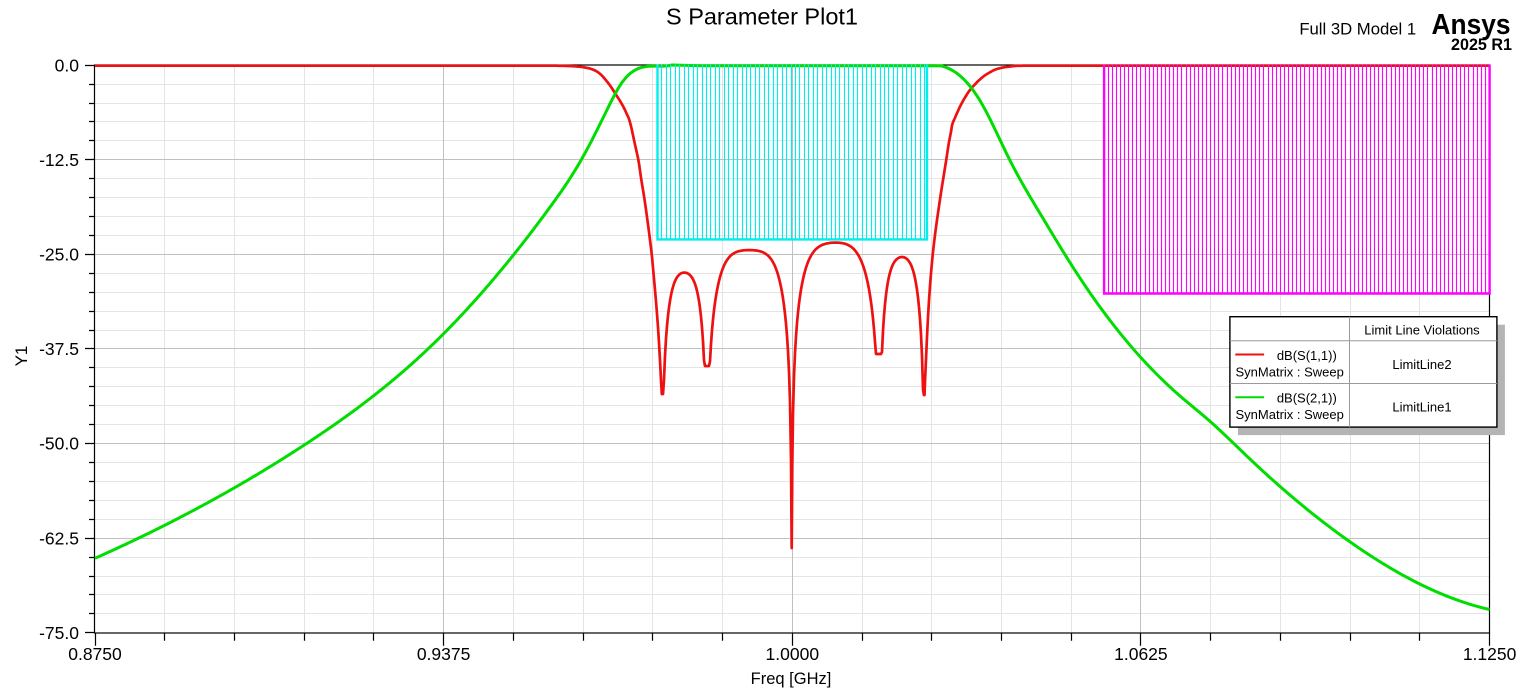  I want to click on svg-text: 2025 R1, so click(1481, 45).